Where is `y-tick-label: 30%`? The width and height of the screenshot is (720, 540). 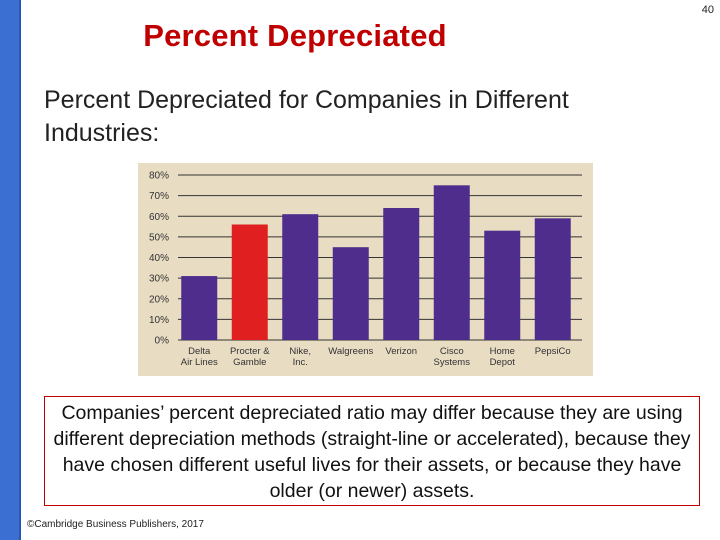 y-tick-label: 30% is located at coordinates (159, 279).